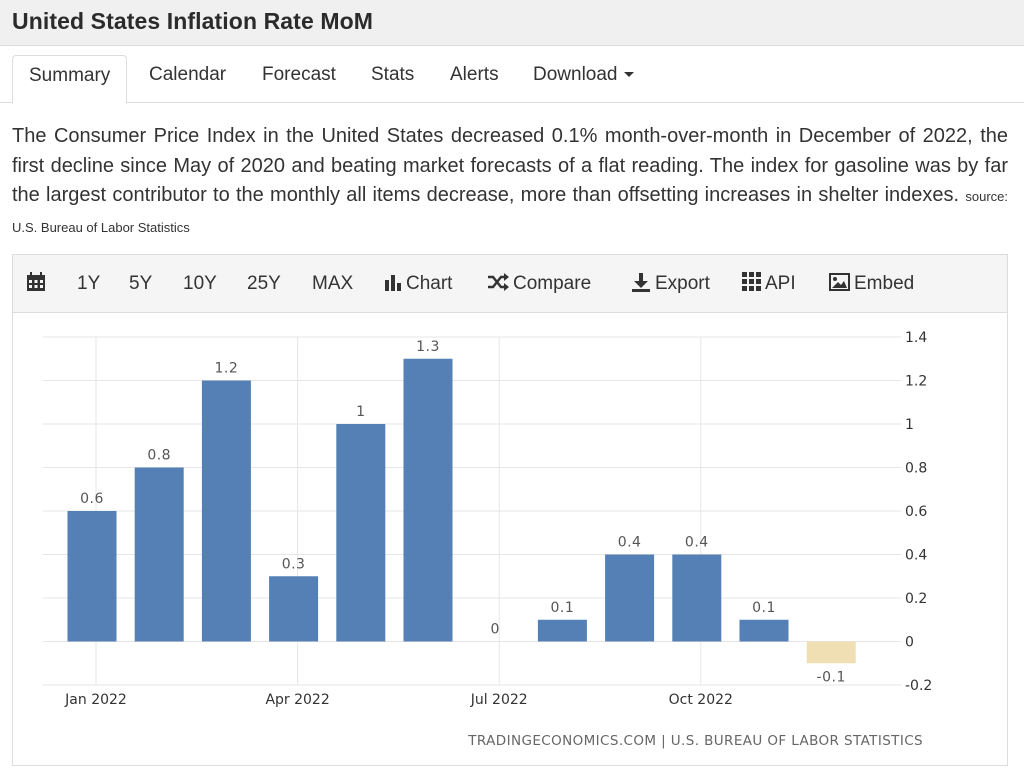 The width and height of the screenshot is (1024, 778). Describe the element at coordinates (510, 212) in the screenshot. I see `source-note: source: U.S. Bureau of Labor Statistics` at that location.